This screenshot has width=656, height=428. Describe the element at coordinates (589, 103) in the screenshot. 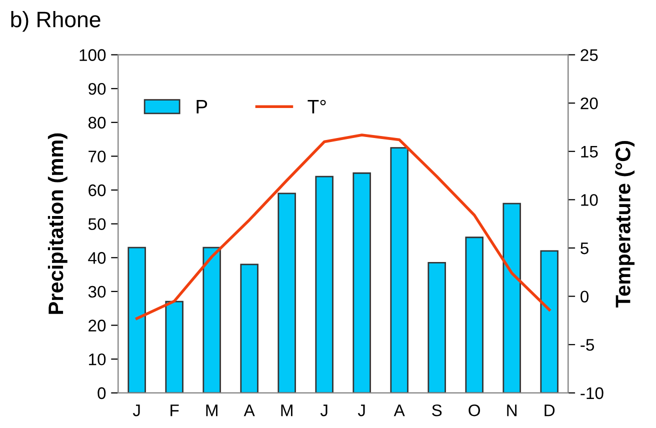

I see `y2-tick-label: 20` at that location.